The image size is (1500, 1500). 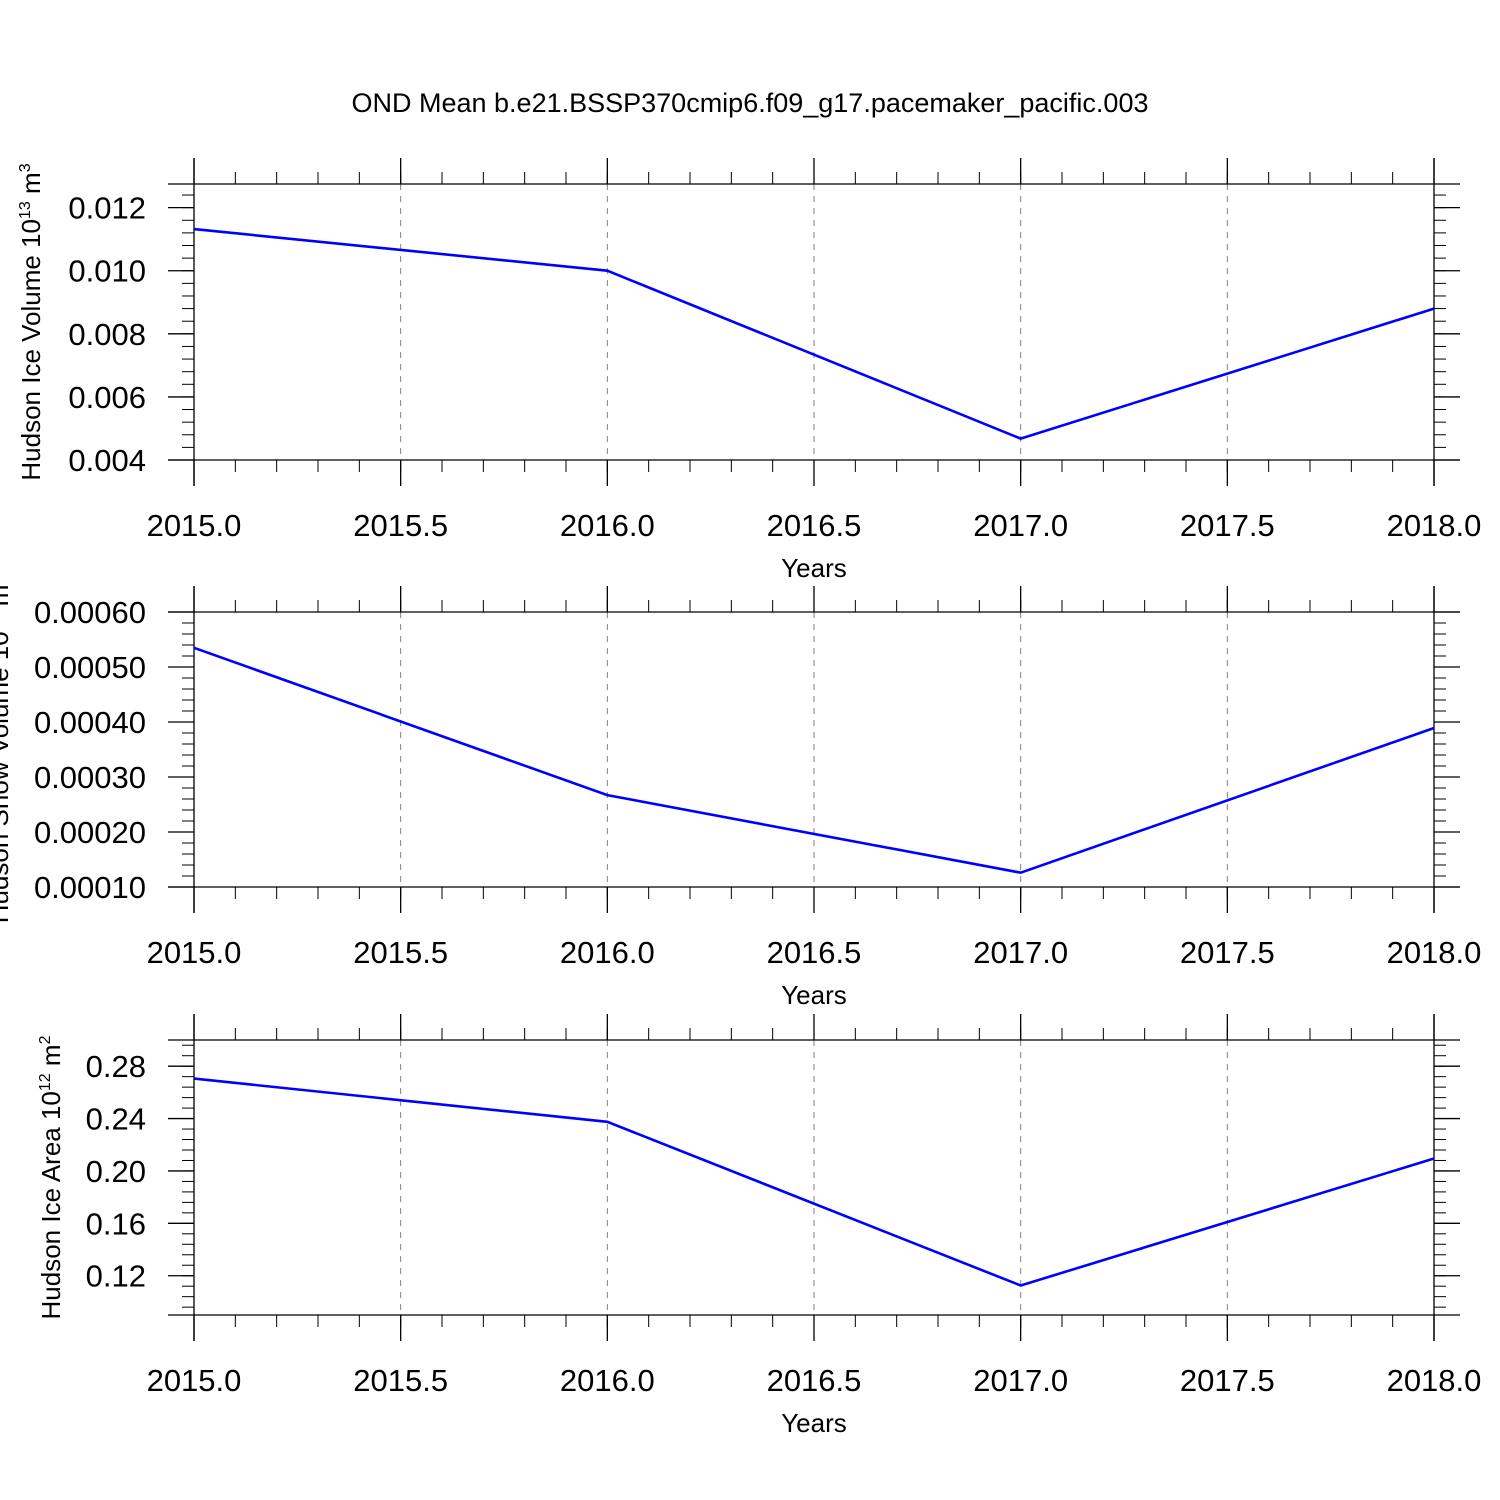 I want to click on y-tick-label: 0.00040, so click(x=90, y=722).